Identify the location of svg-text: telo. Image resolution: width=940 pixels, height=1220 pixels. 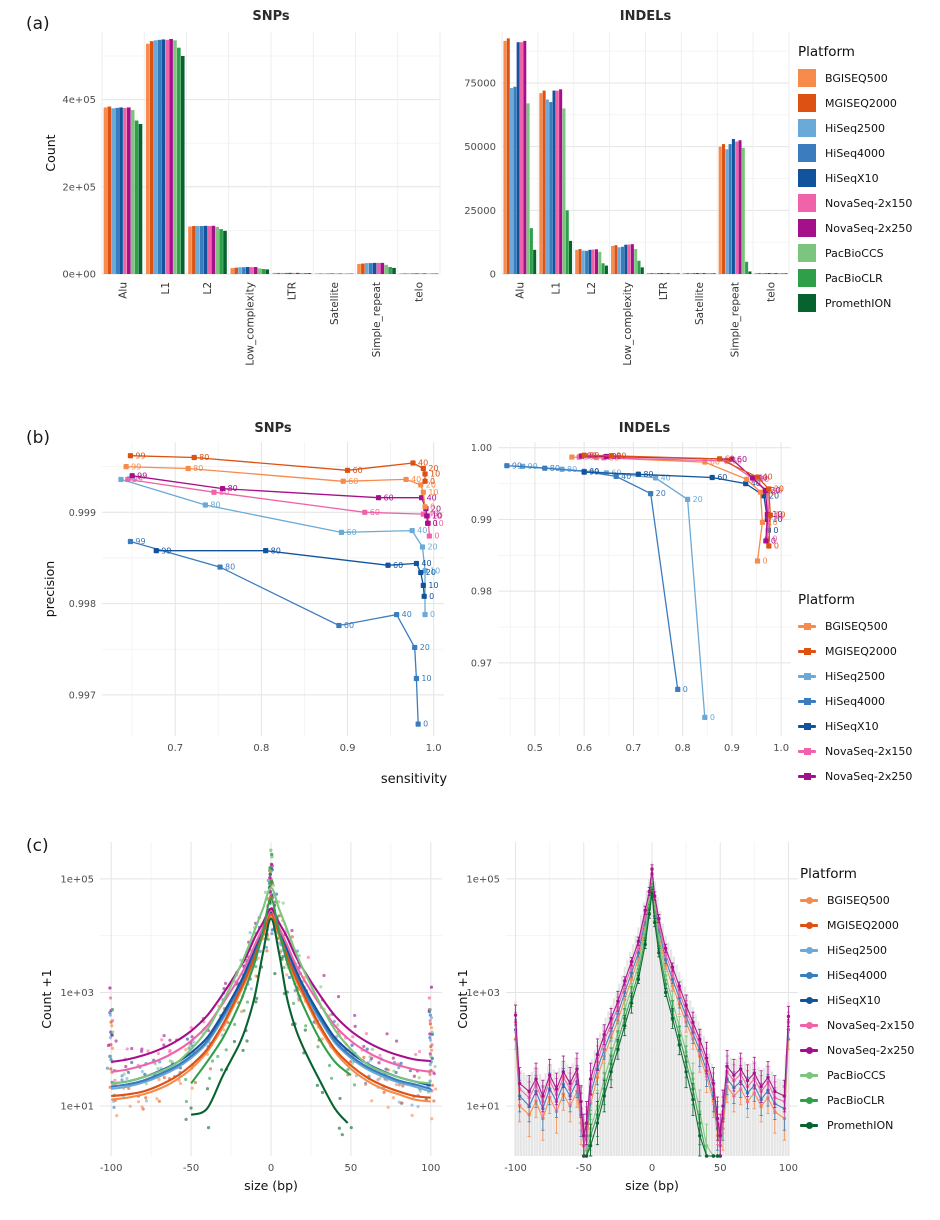
(772, 292).